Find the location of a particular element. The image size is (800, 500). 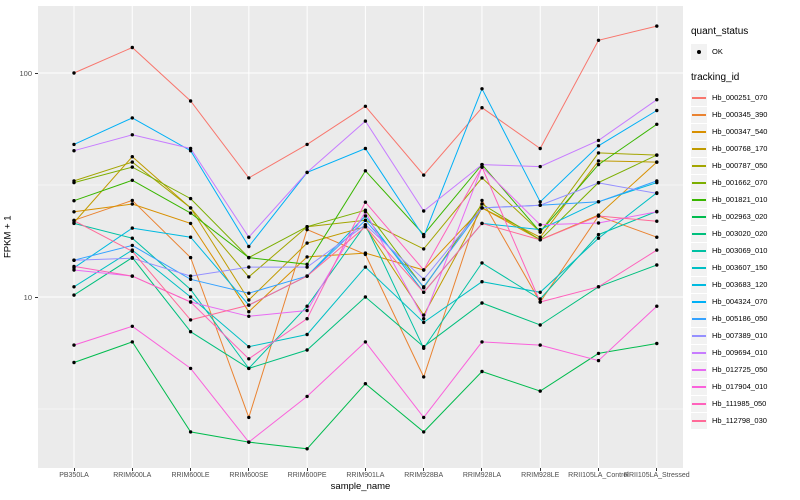

legend-item-label: Hb_003683_120 is located at coordinates (740, 284).